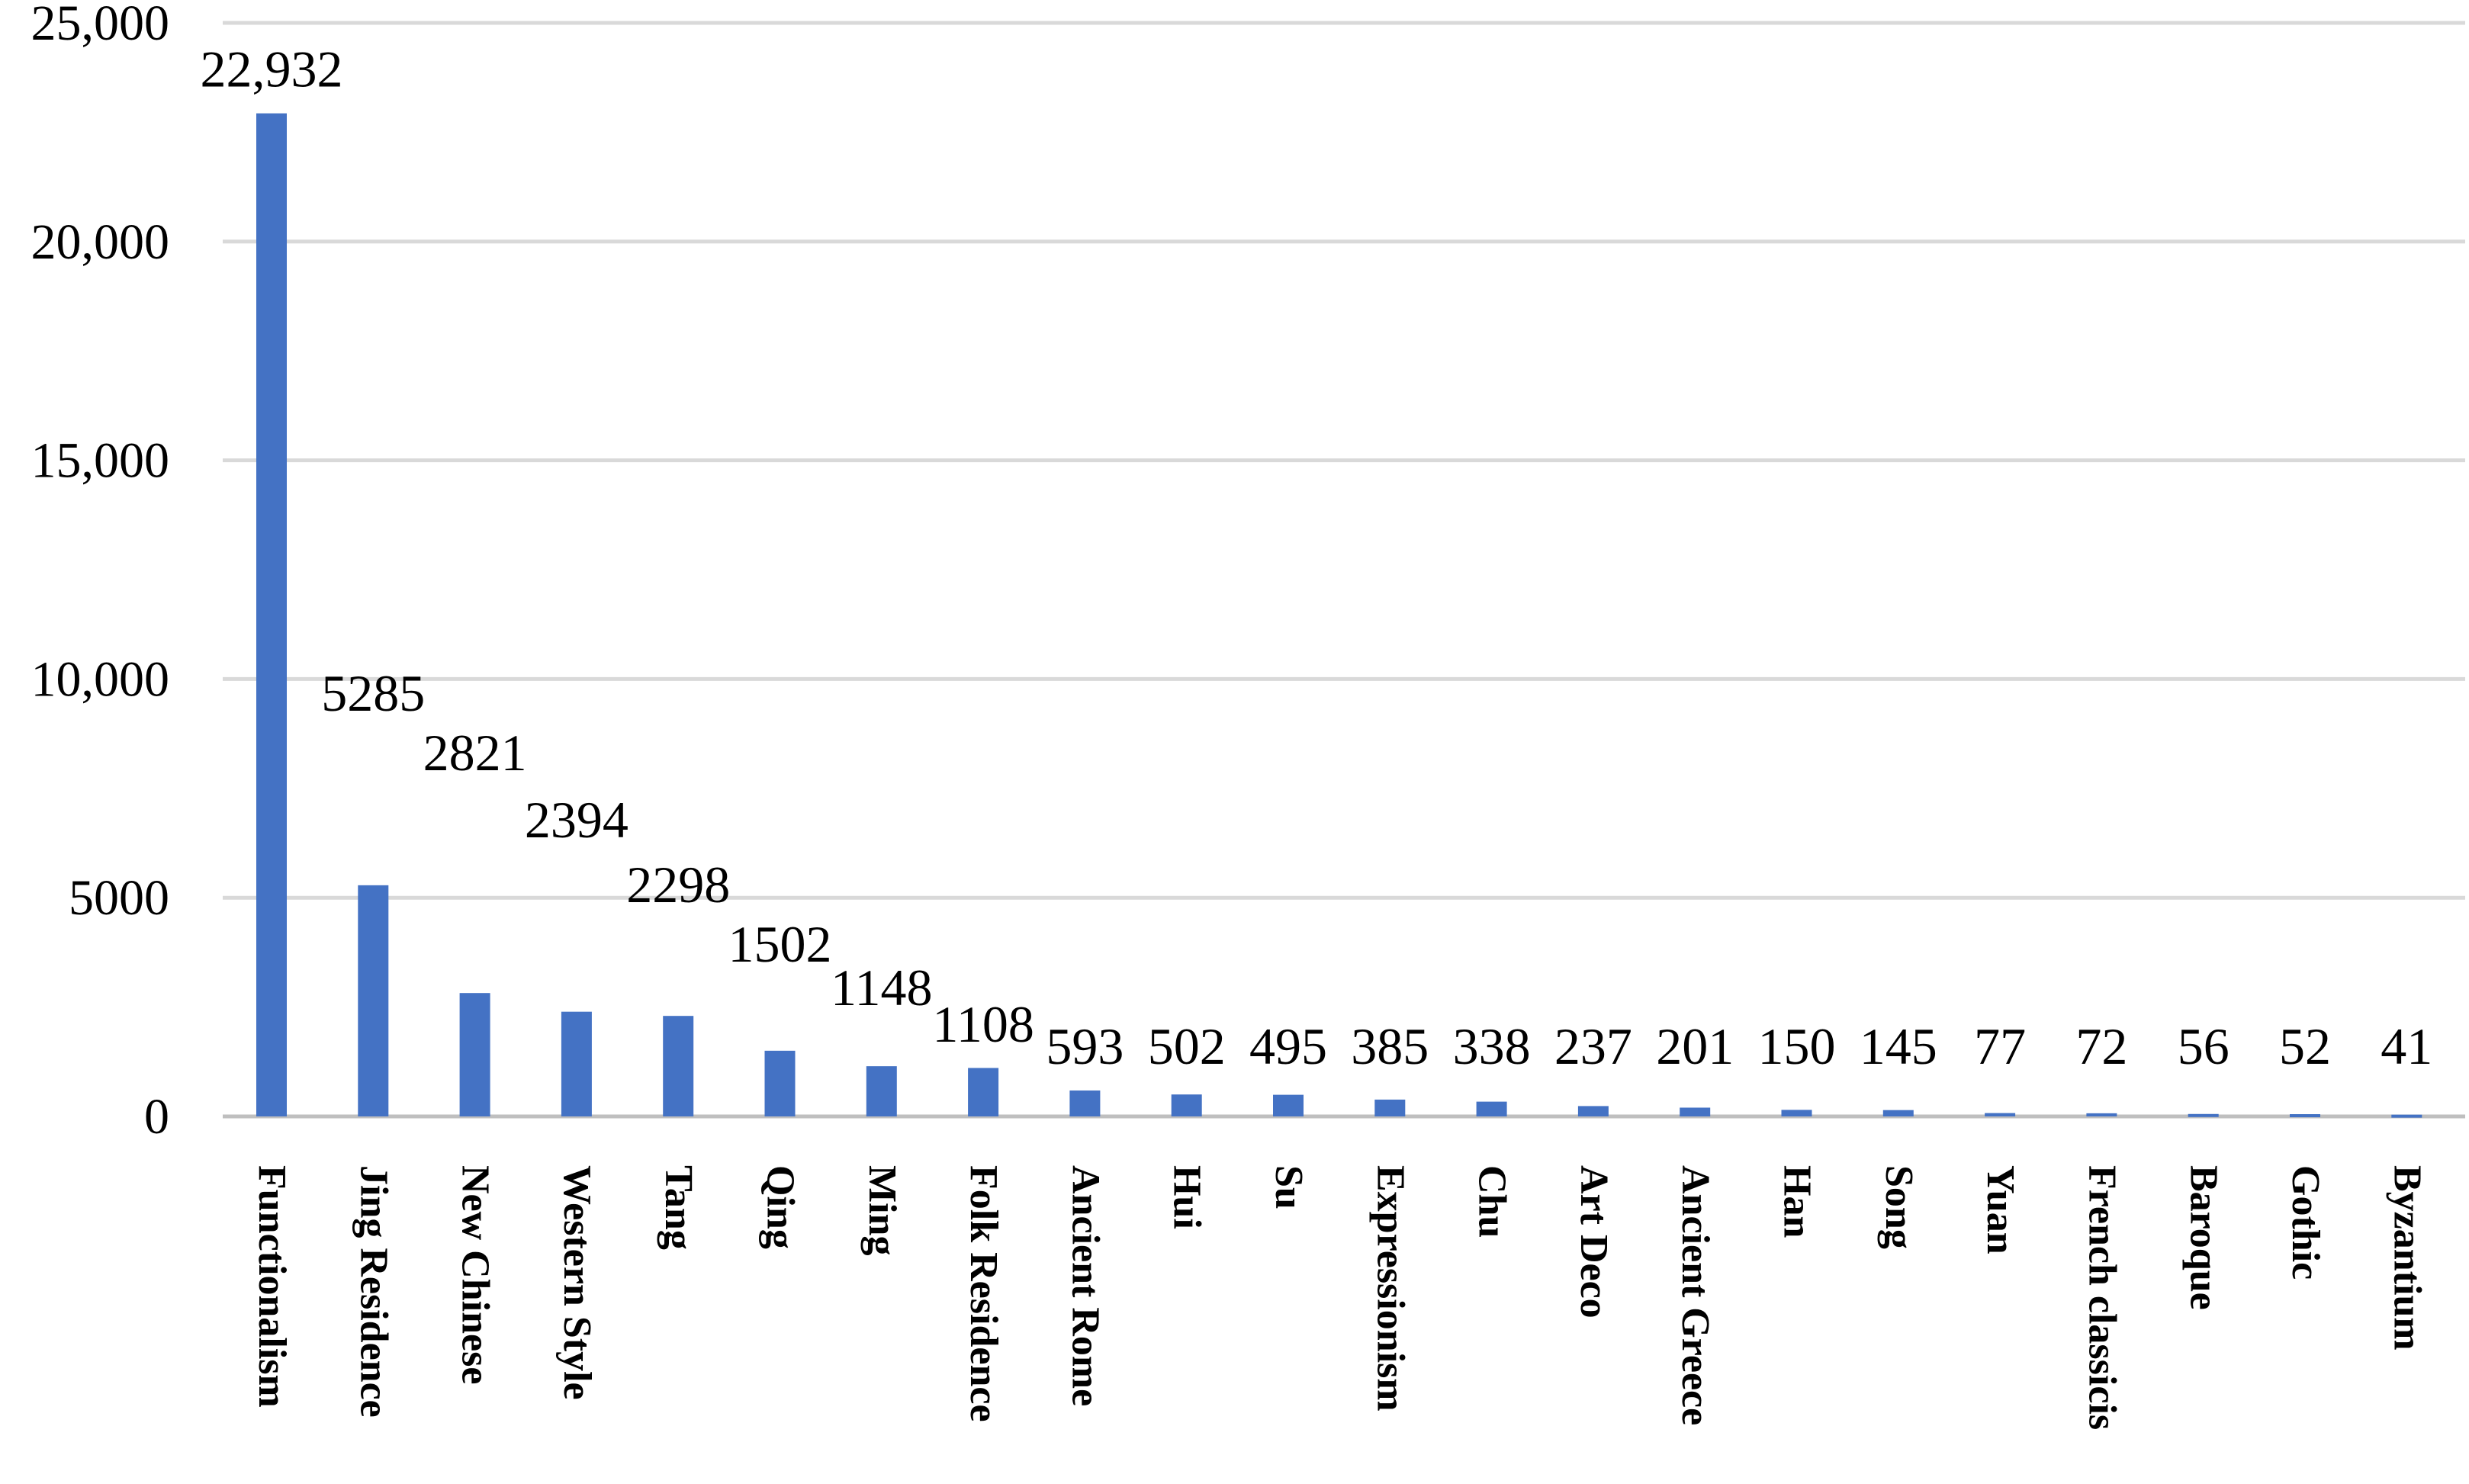  What do you see at coordinates (983, 1092) in the screenshot?
I see `bar-folk-residence` at bounding box center [983, 1092].